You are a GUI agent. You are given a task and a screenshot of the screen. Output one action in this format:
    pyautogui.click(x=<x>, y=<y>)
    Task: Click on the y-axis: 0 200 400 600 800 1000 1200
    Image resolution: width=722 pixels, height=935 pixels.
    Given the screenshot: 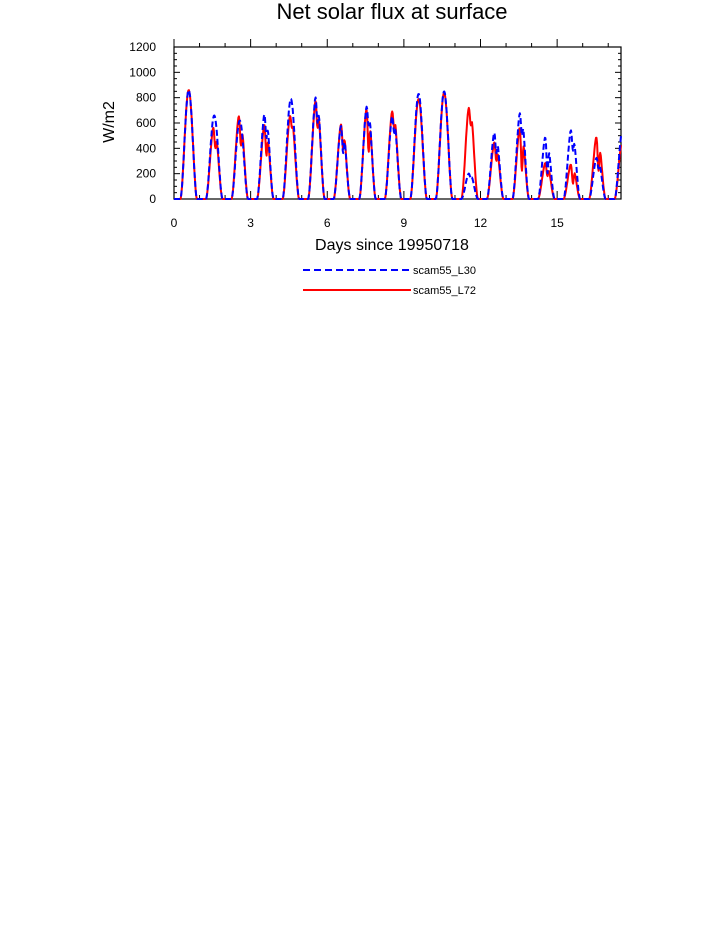 What is the action you would take?
    pyautogui.click(x=375, y=123)
    